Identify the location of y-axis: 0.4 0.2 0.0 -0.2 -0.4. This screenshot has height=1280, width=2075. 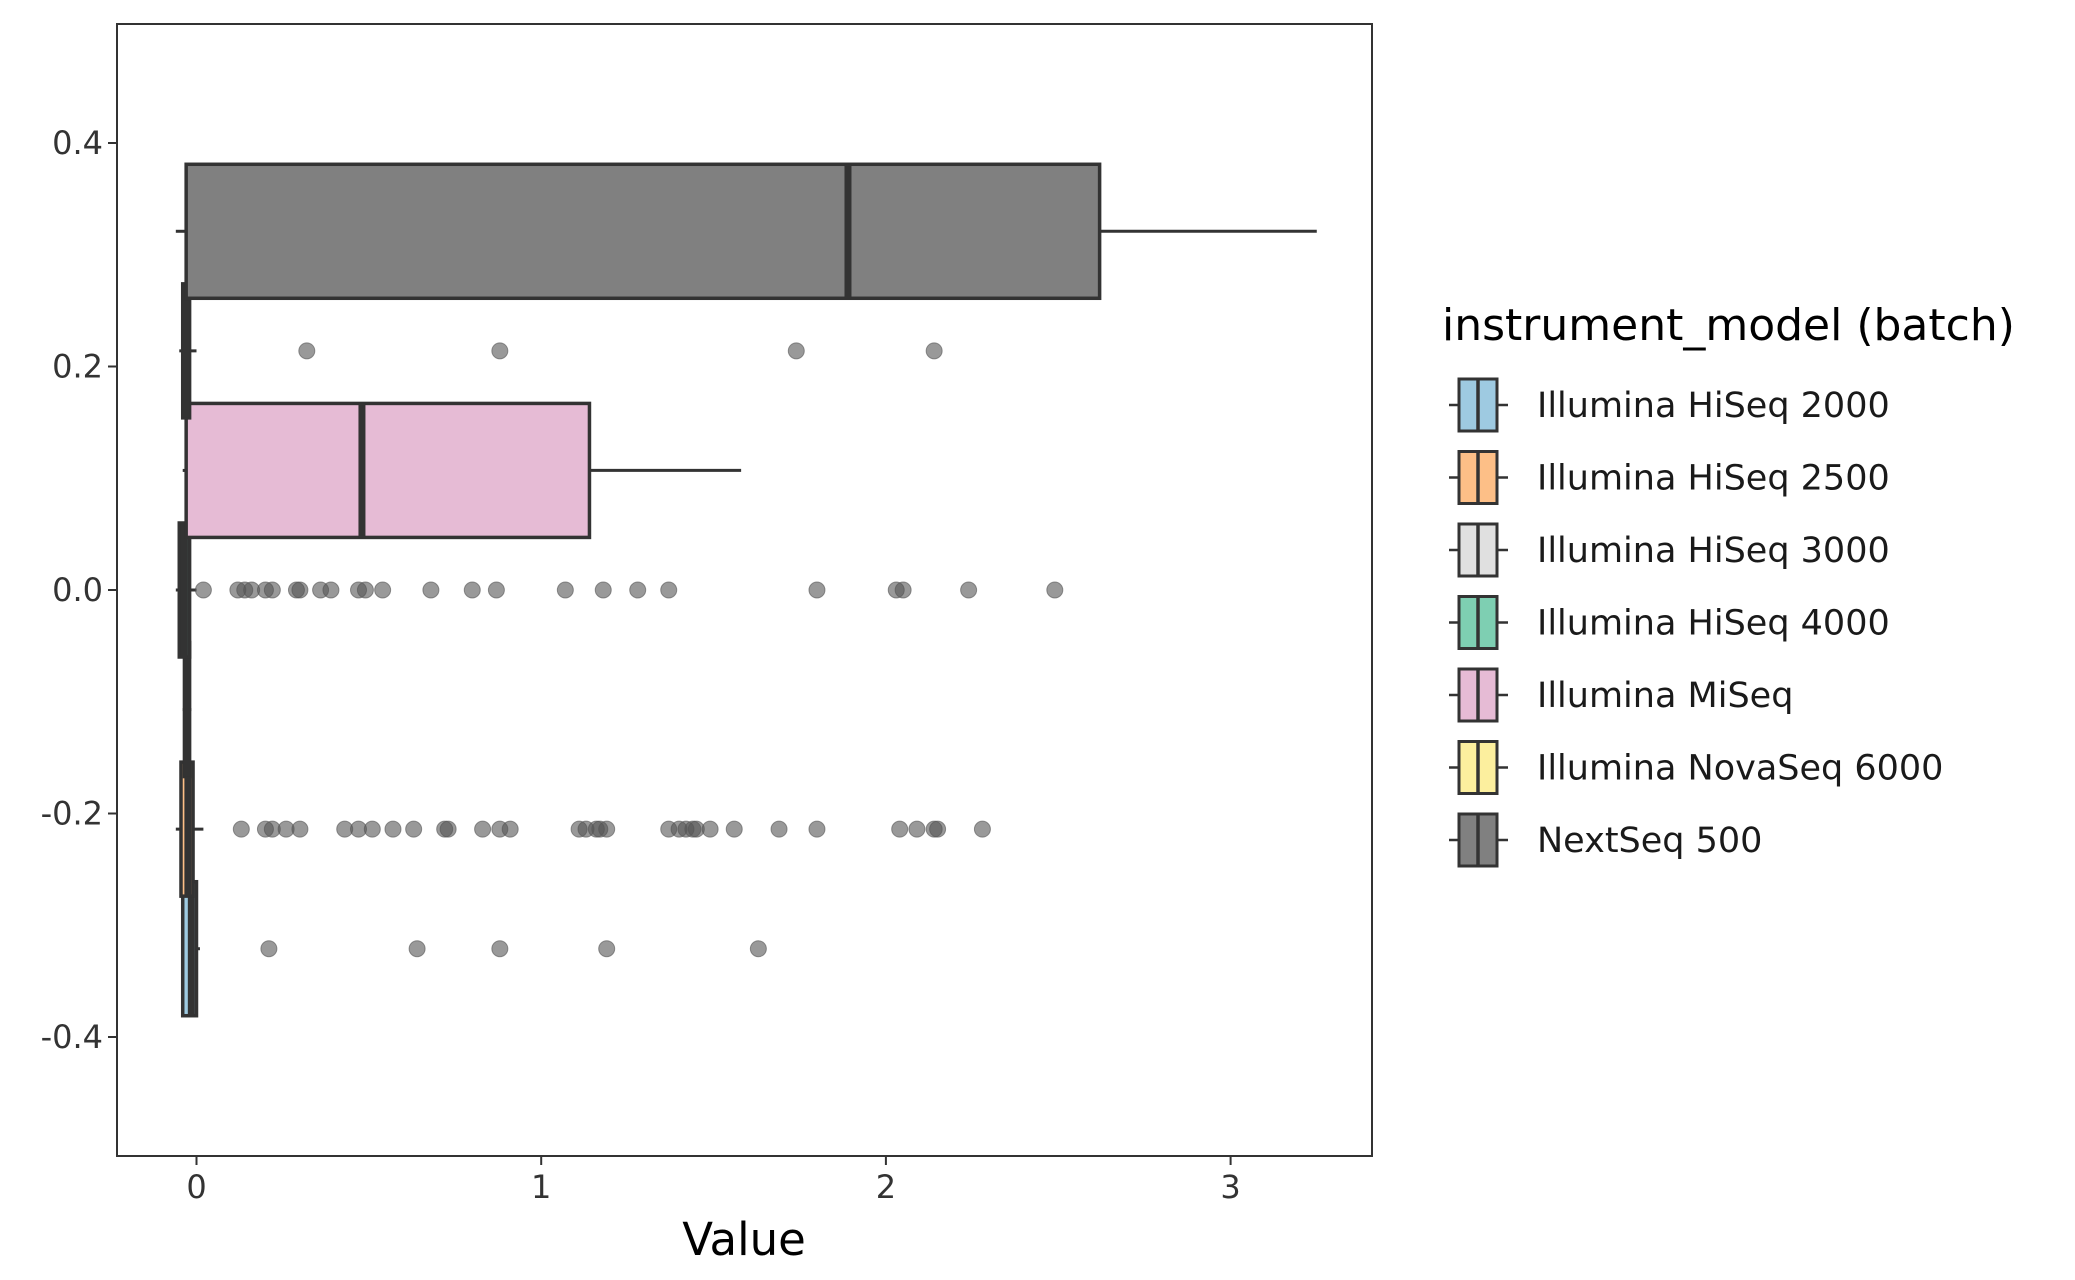
(79, 590).